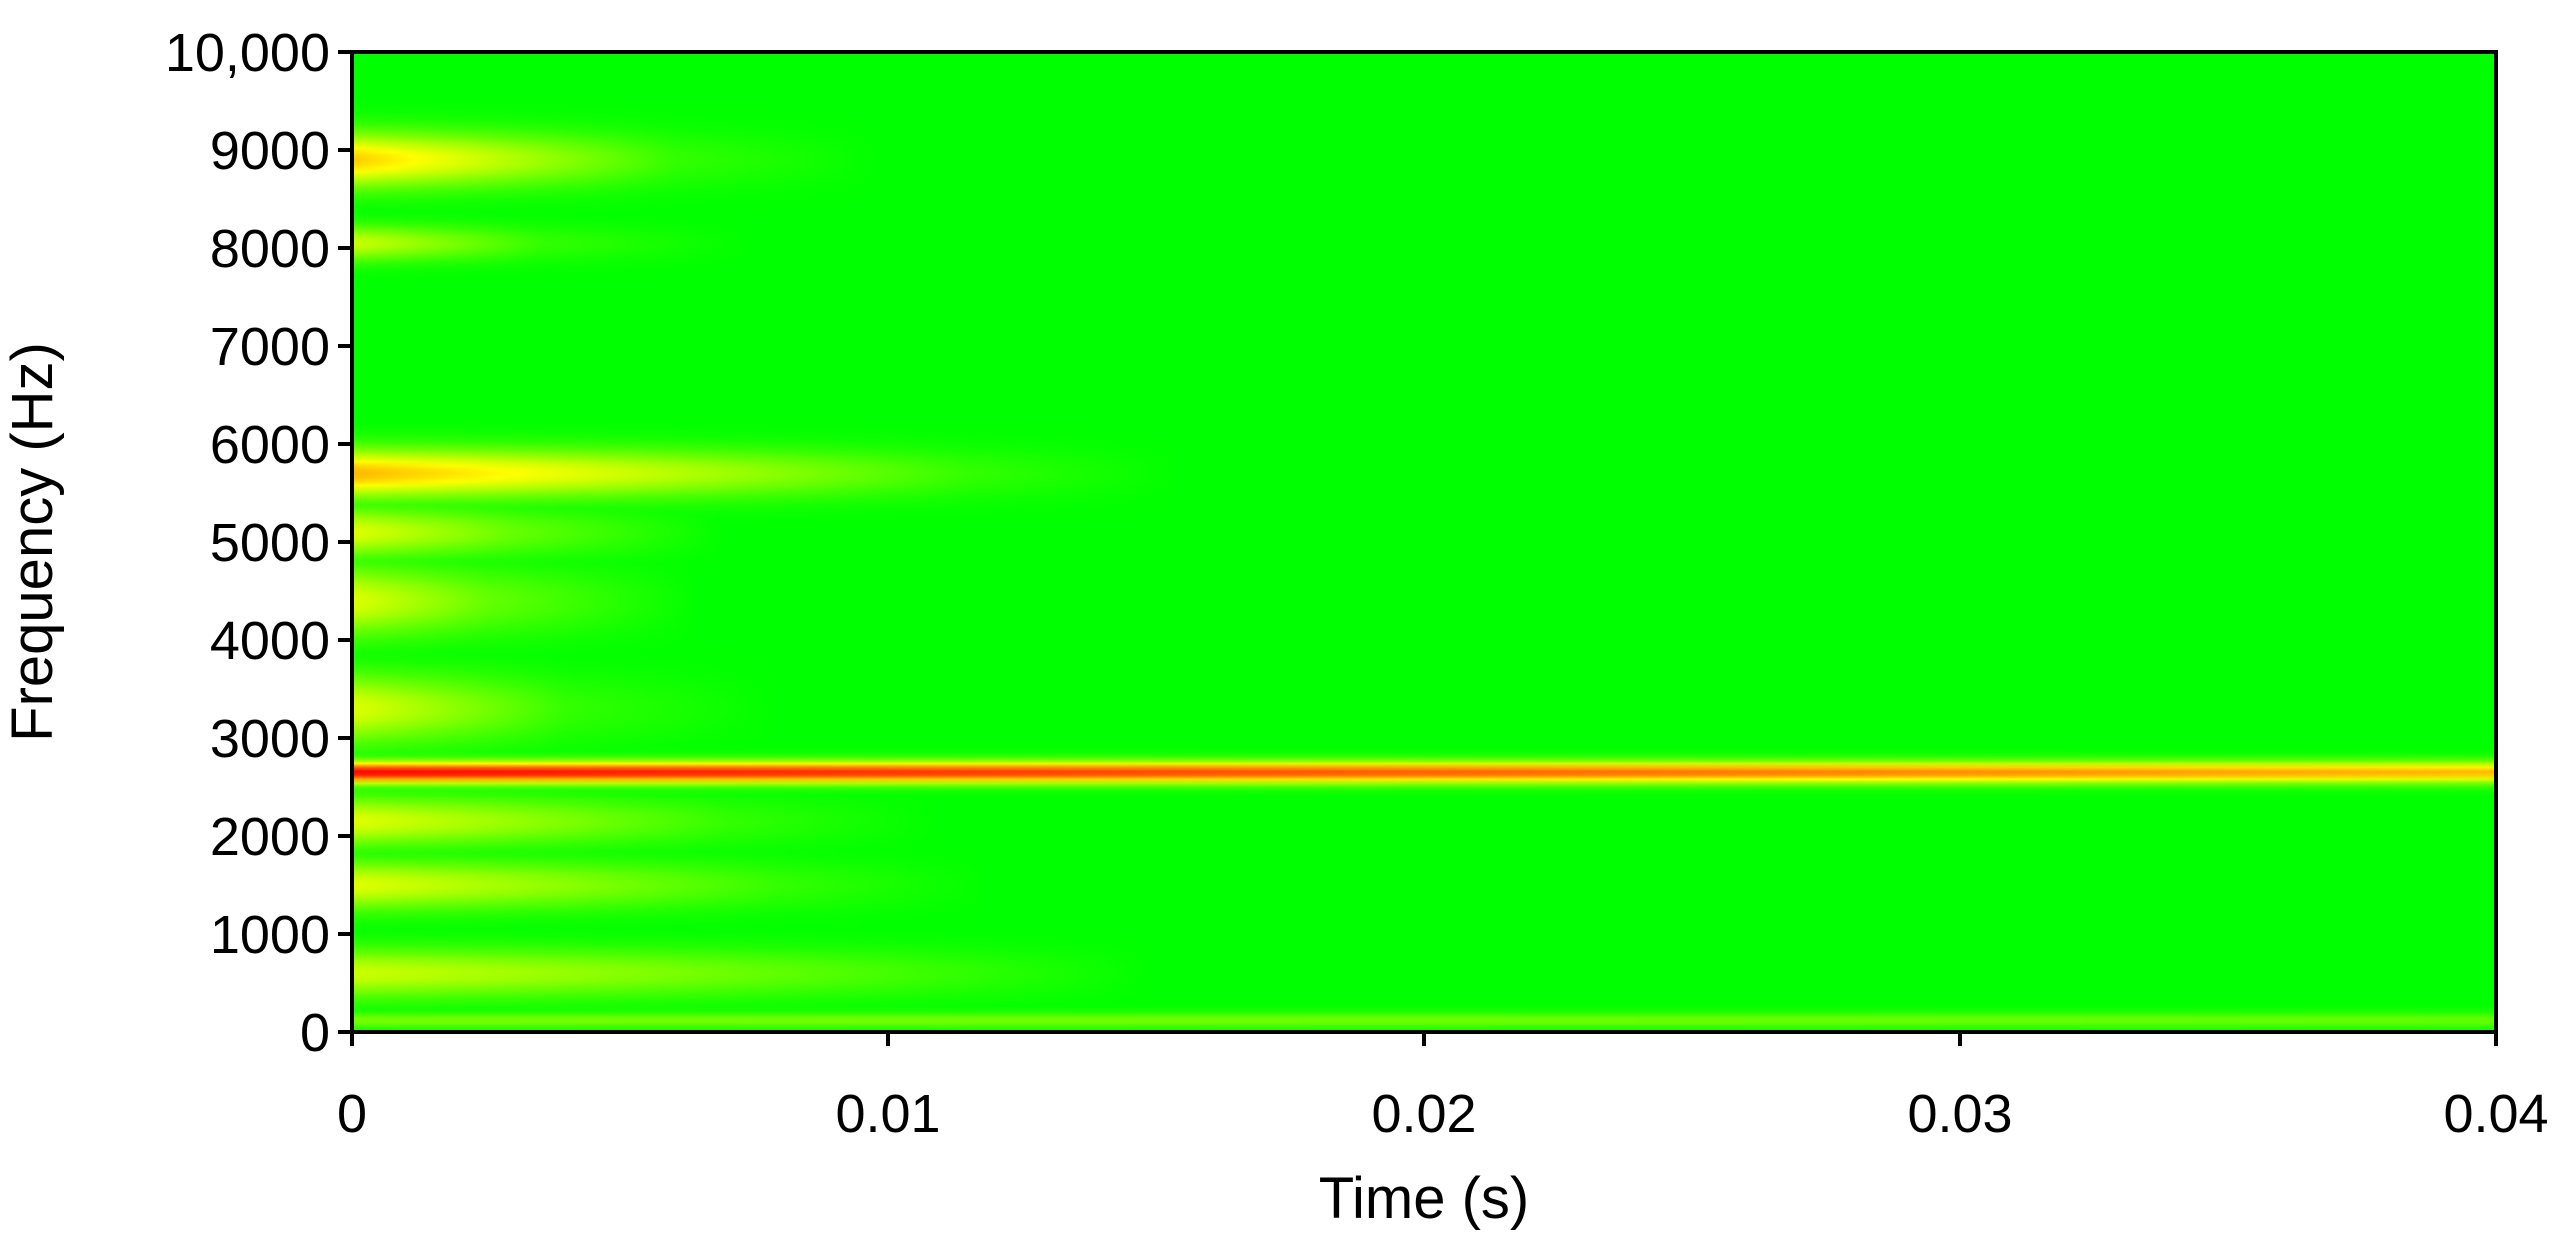  I want to click on y-tick-label: 9000, so click(270, 151).